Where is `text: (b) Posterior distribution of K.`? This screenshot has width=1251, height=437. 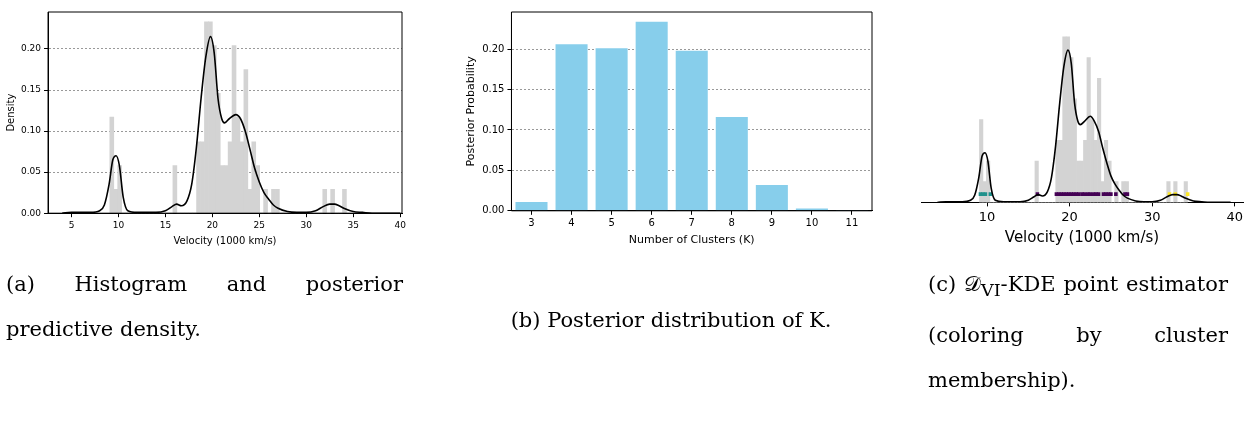 text: (b) Posterior distribution of K. is located at coordinates (671, 320).